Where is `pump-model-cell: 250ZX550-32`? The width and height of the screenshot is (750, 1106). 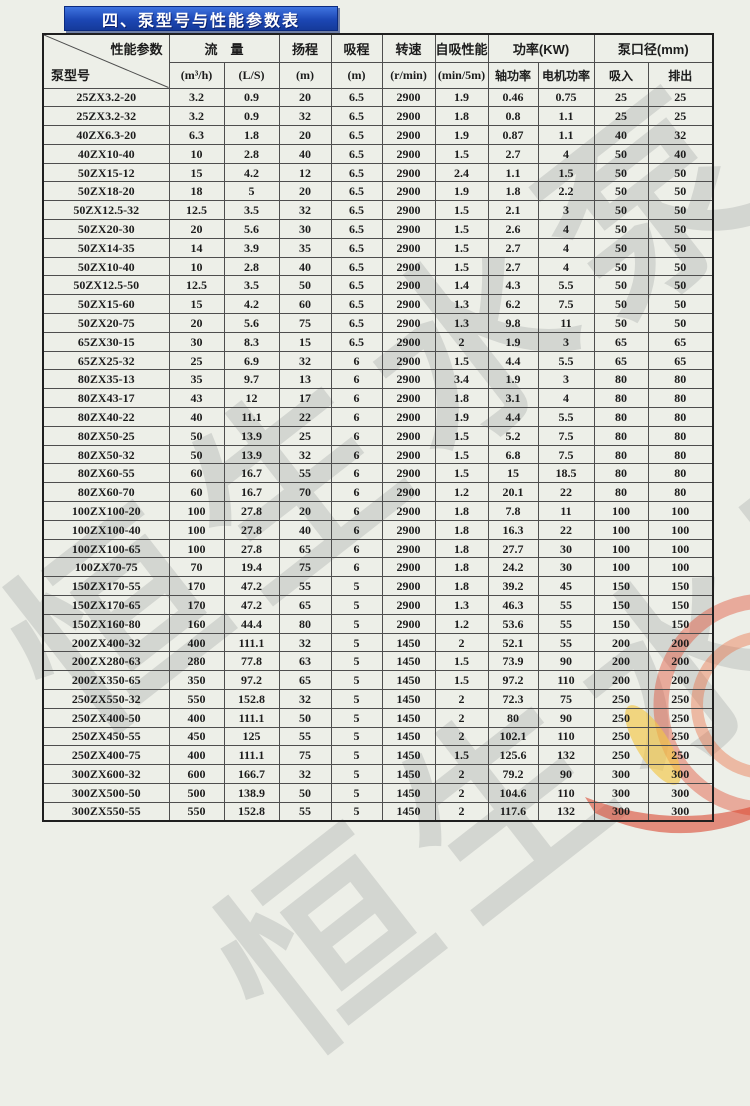
pump-model-cell: 250ZX550-32 is located at coordinates (106, 699).